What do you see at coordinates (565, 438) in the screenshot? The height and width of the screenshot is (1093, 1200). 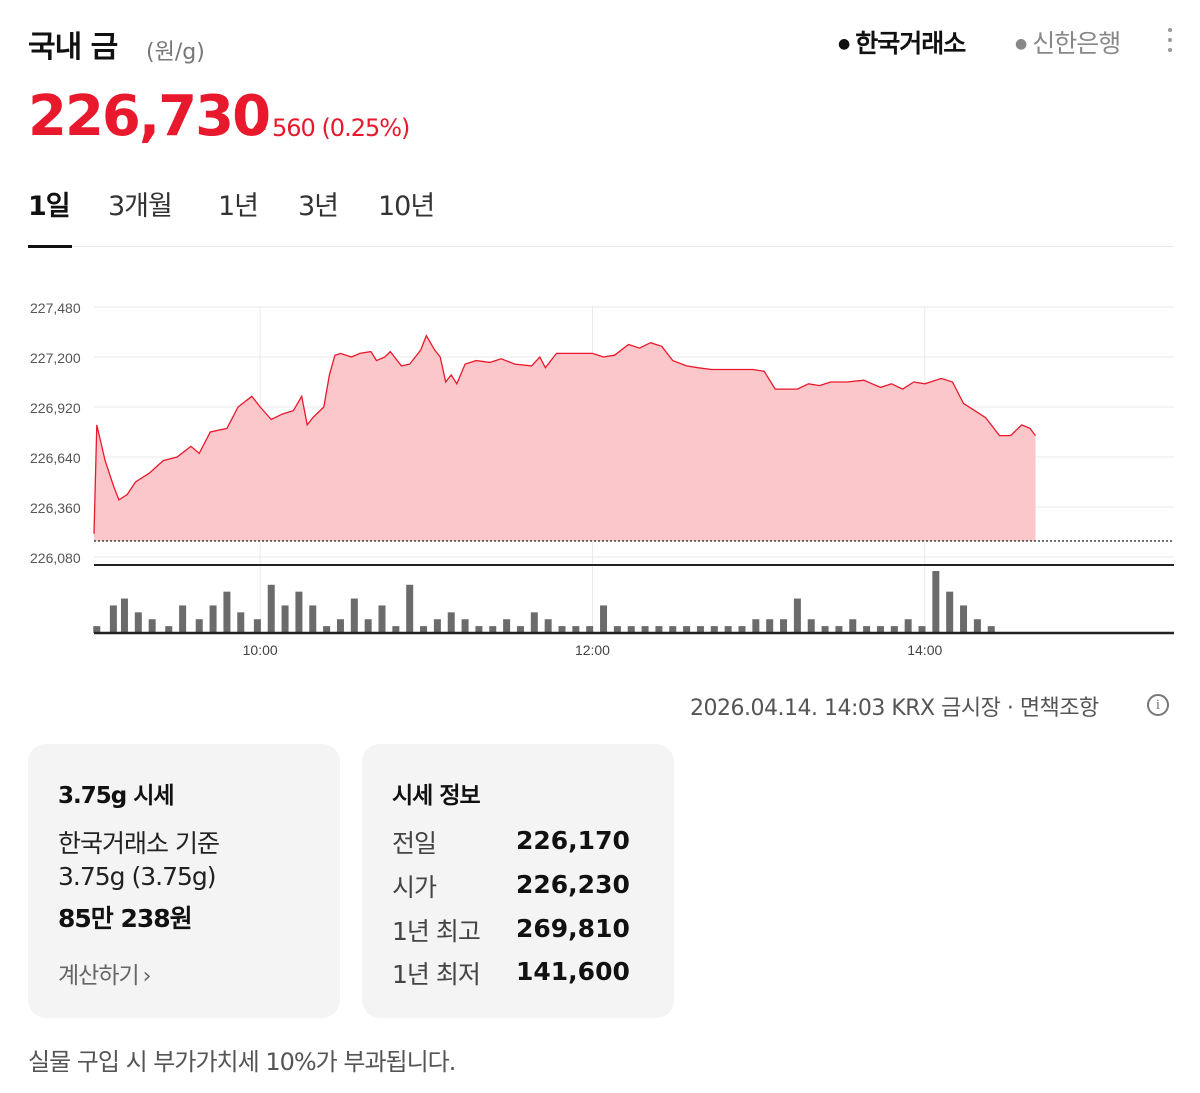 I see `price-area` at bounding box center [565, 438].